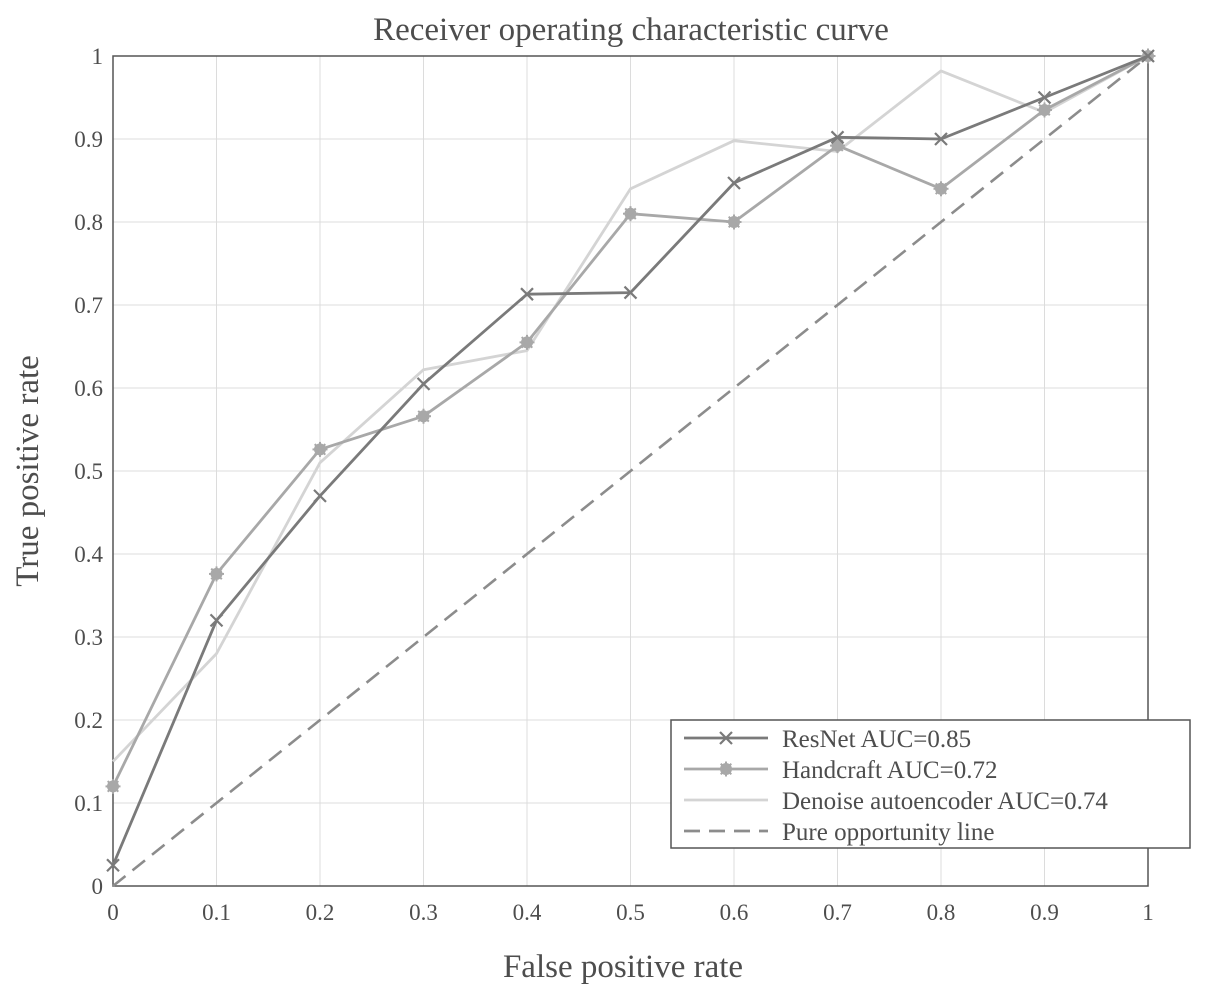 This screenshot has width=1205, height=996. I want to click on x-tick-label: 0.3, so click(423, 912).